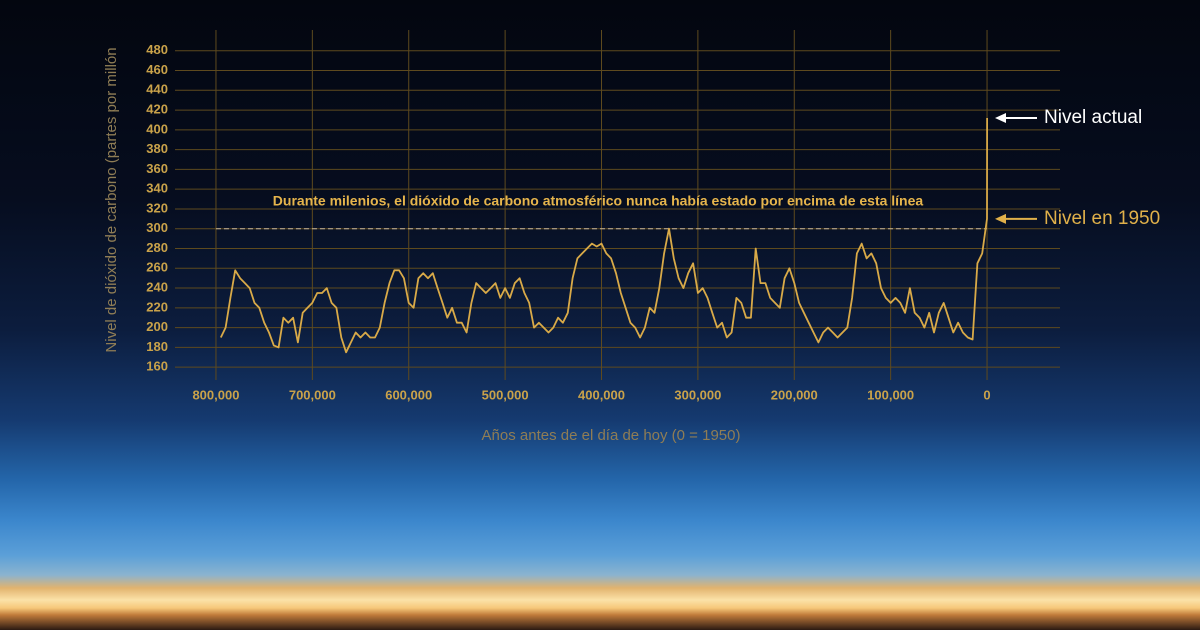 The height and width of the screenshot is (630, 1200). I want to click on x-tick-label: 0, so click(986, 394).